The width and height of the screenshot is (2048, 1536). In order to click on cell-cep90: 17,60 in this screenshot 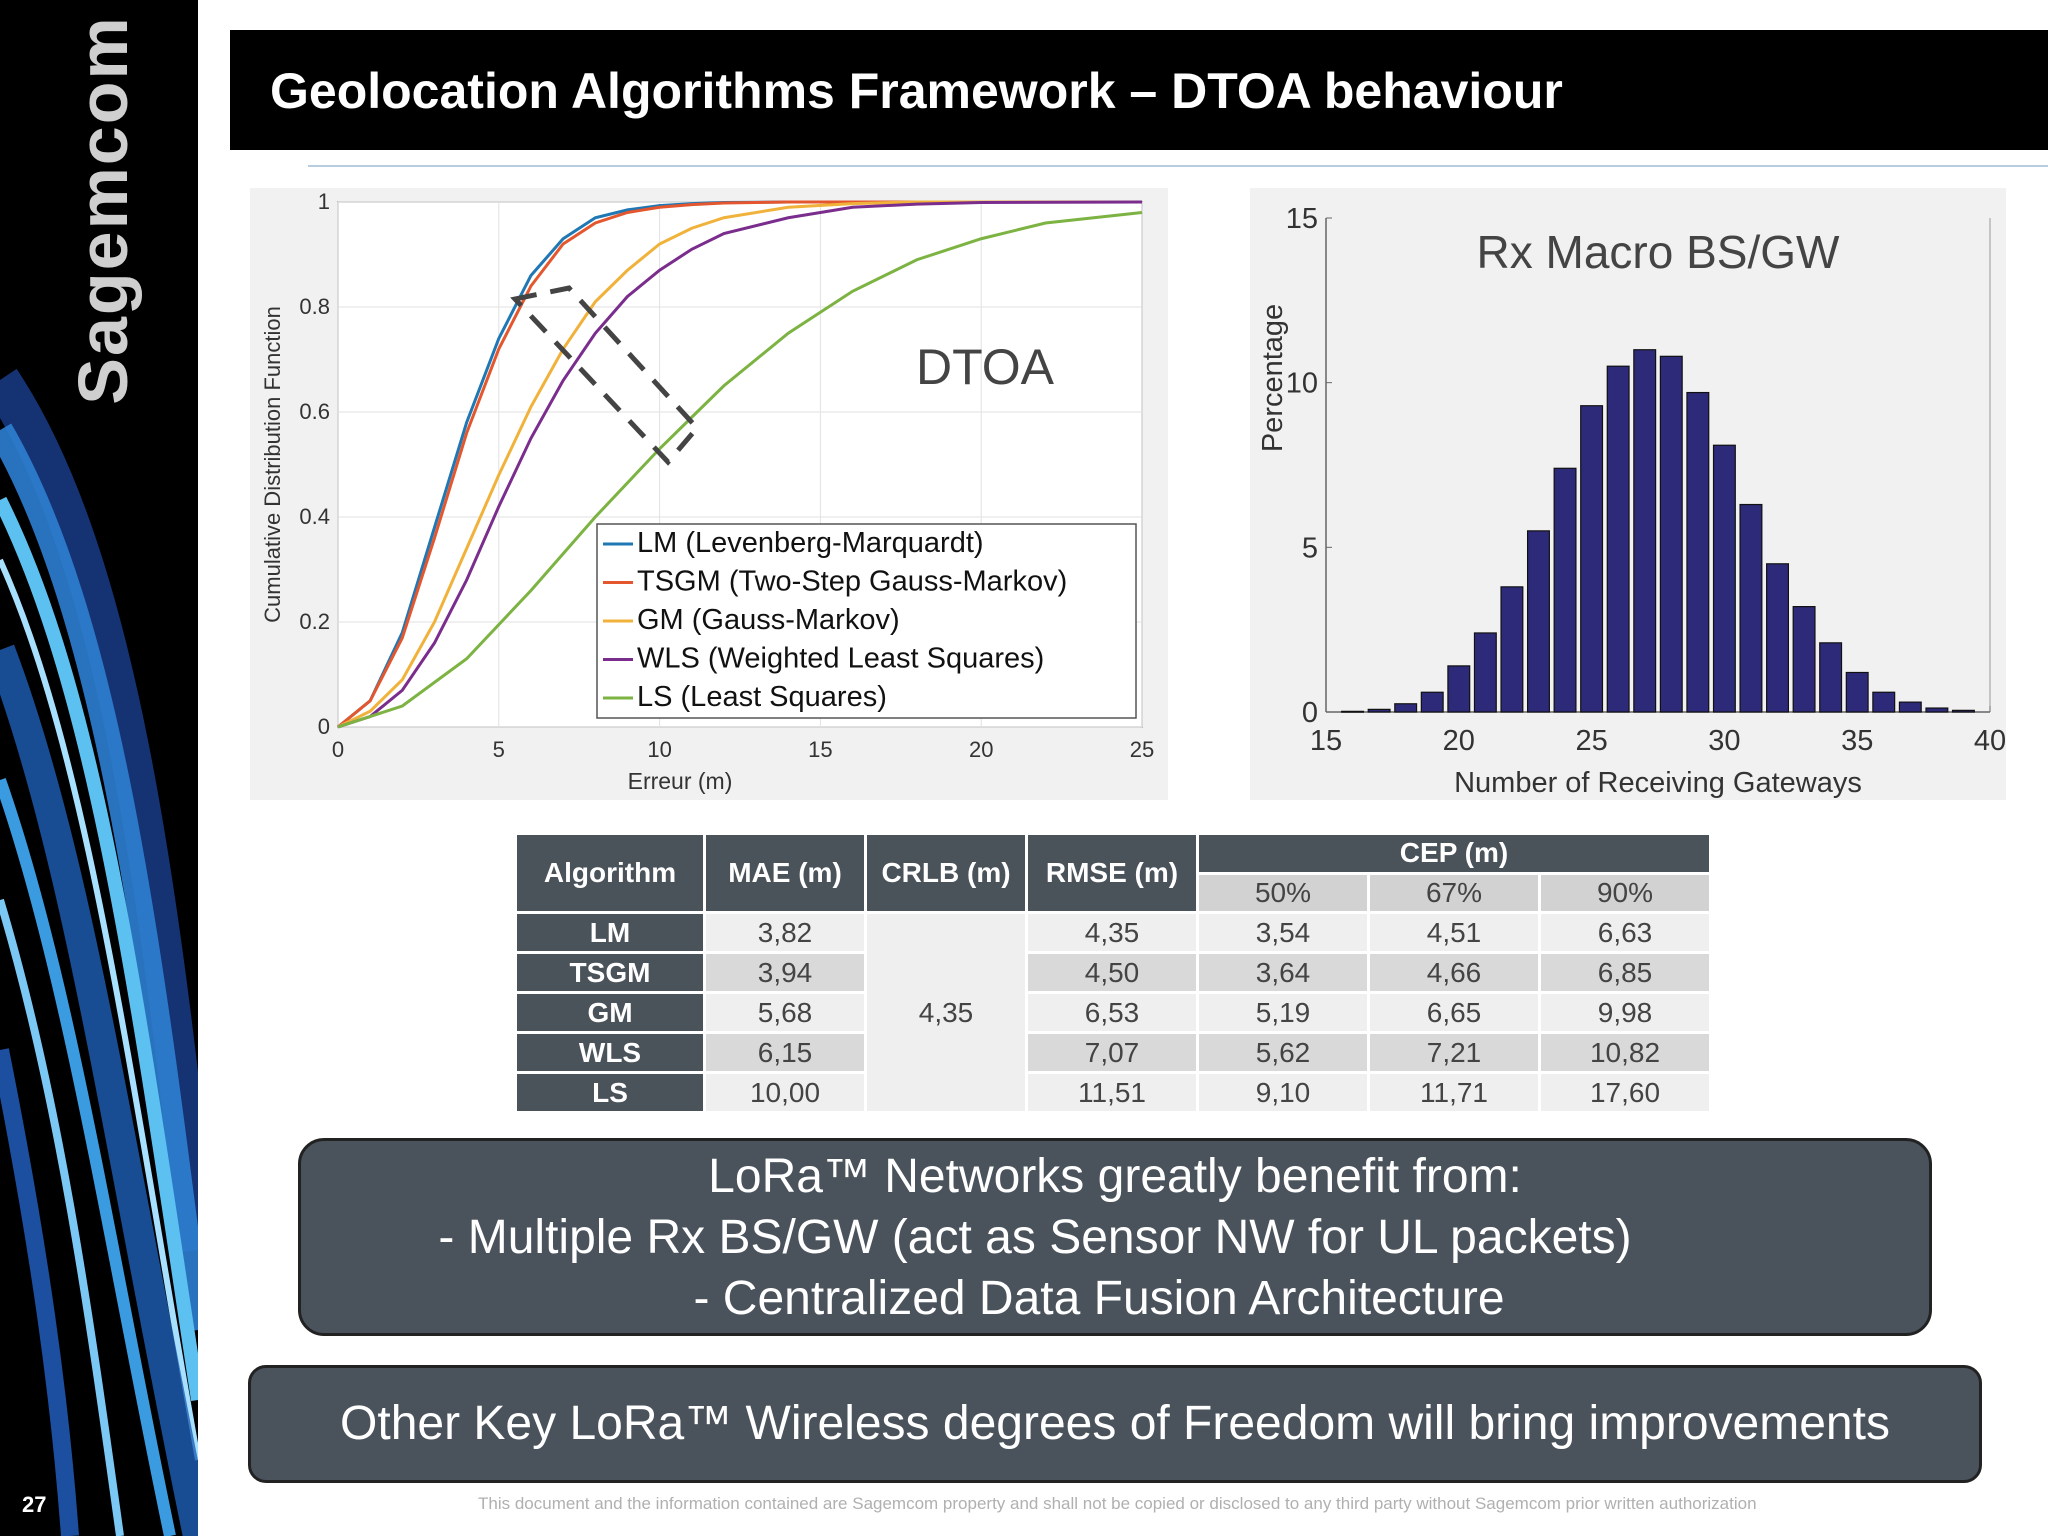, I will do `click(1625, 1092)`.